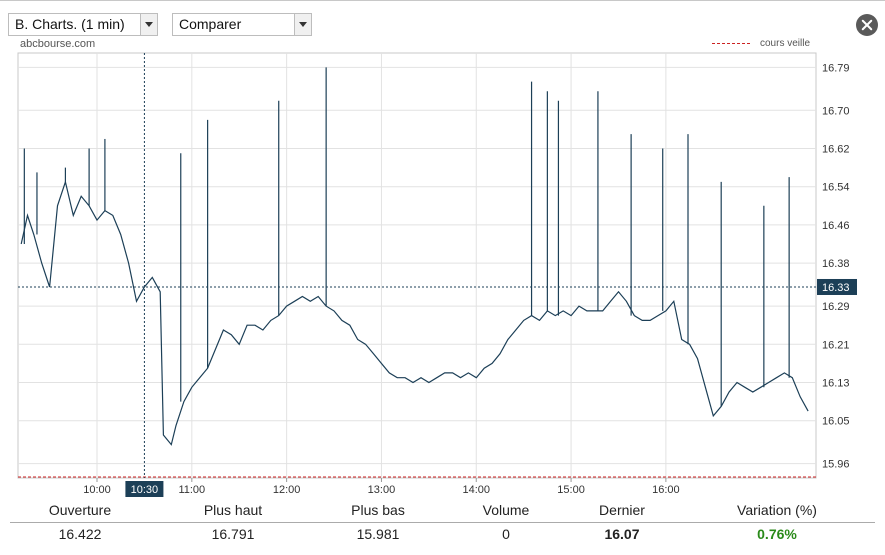  I want to click on source-label: abcbourse.com, so click(58, 44).